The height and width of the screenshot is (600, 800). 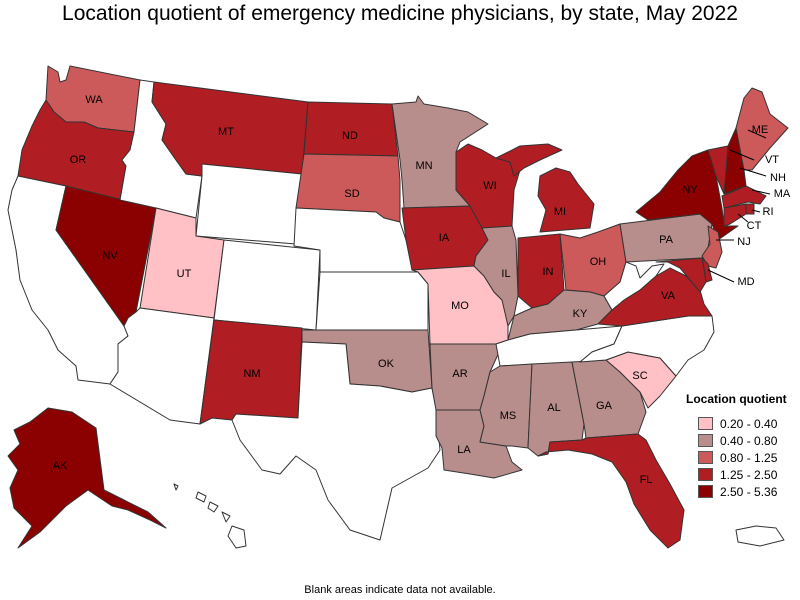 What do you see at coordinates (736, 399) in the screenshot?
I see `legend-title: Location quotient` at bounding box center [736, 399].